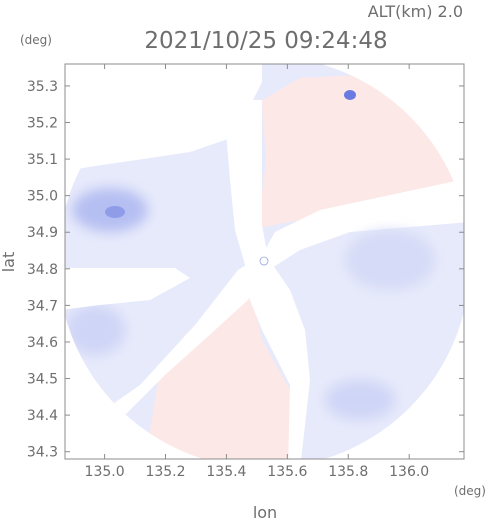 This screenshot has width=491, height=521. I want to click on y-tick-label: 34.9, so click(42, 233).